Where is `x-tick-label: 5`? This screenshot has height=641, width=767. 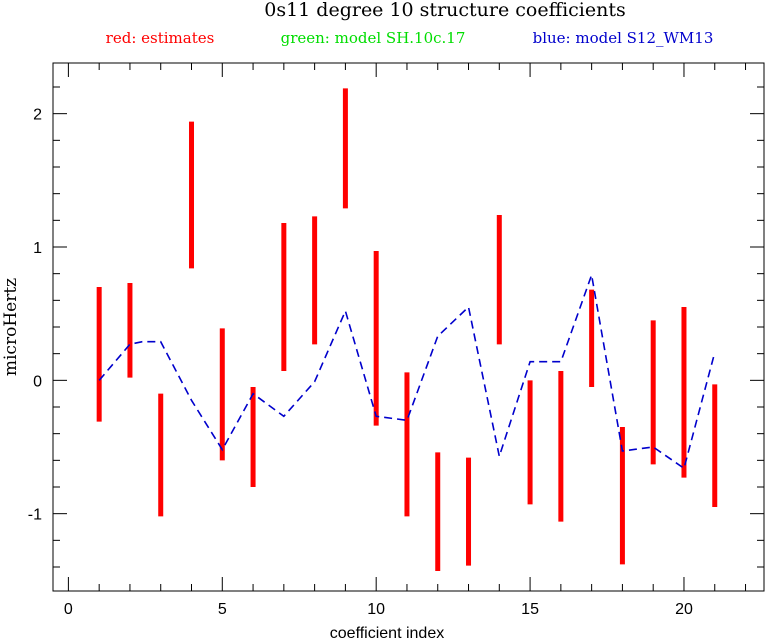
x-tick-label: 5 is located at coordinates (222, 609).